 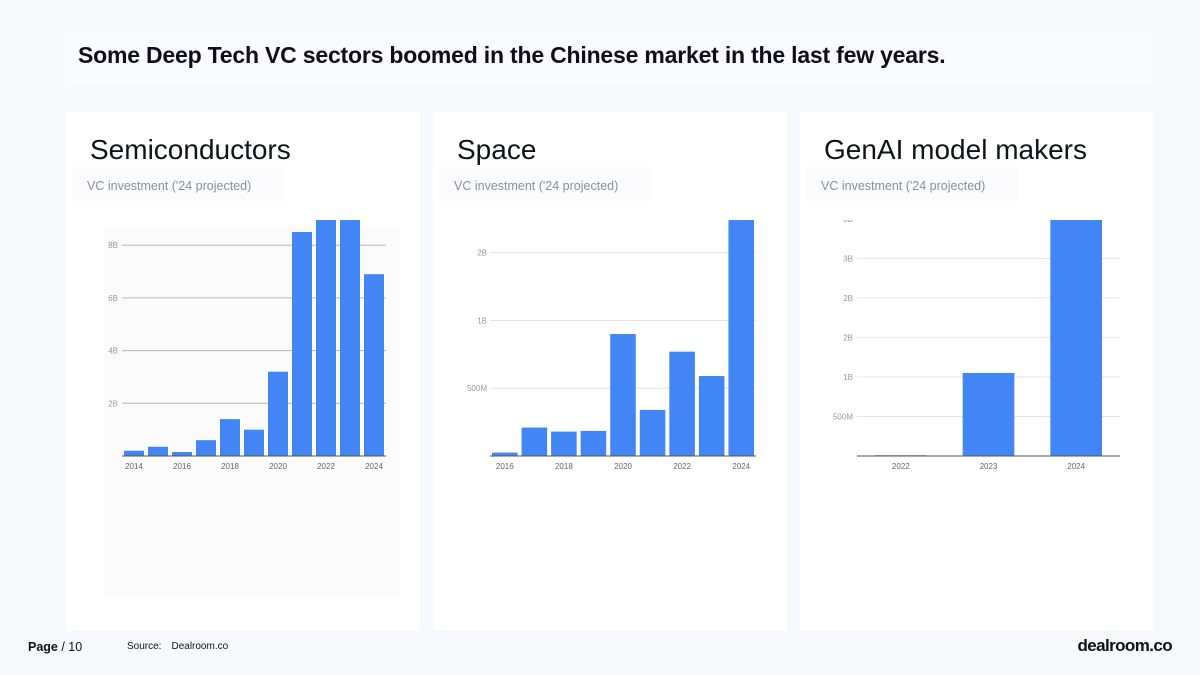 I want to click on source-label: Source:, so click(x=144, y=646).